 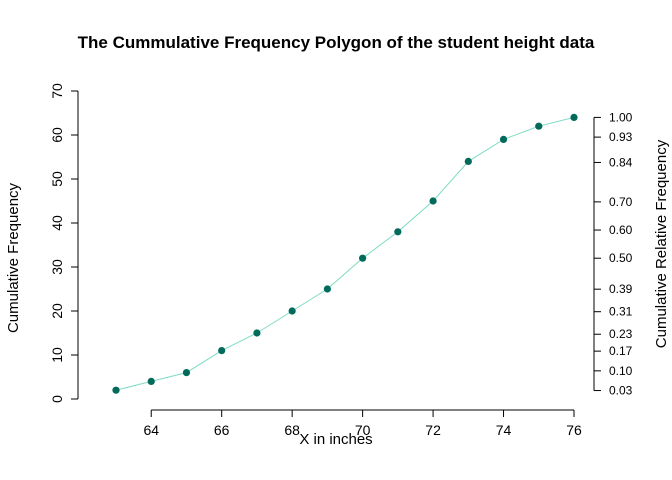 I want to click on y2-tick-label: 0.50, so click(x=621, y=258).